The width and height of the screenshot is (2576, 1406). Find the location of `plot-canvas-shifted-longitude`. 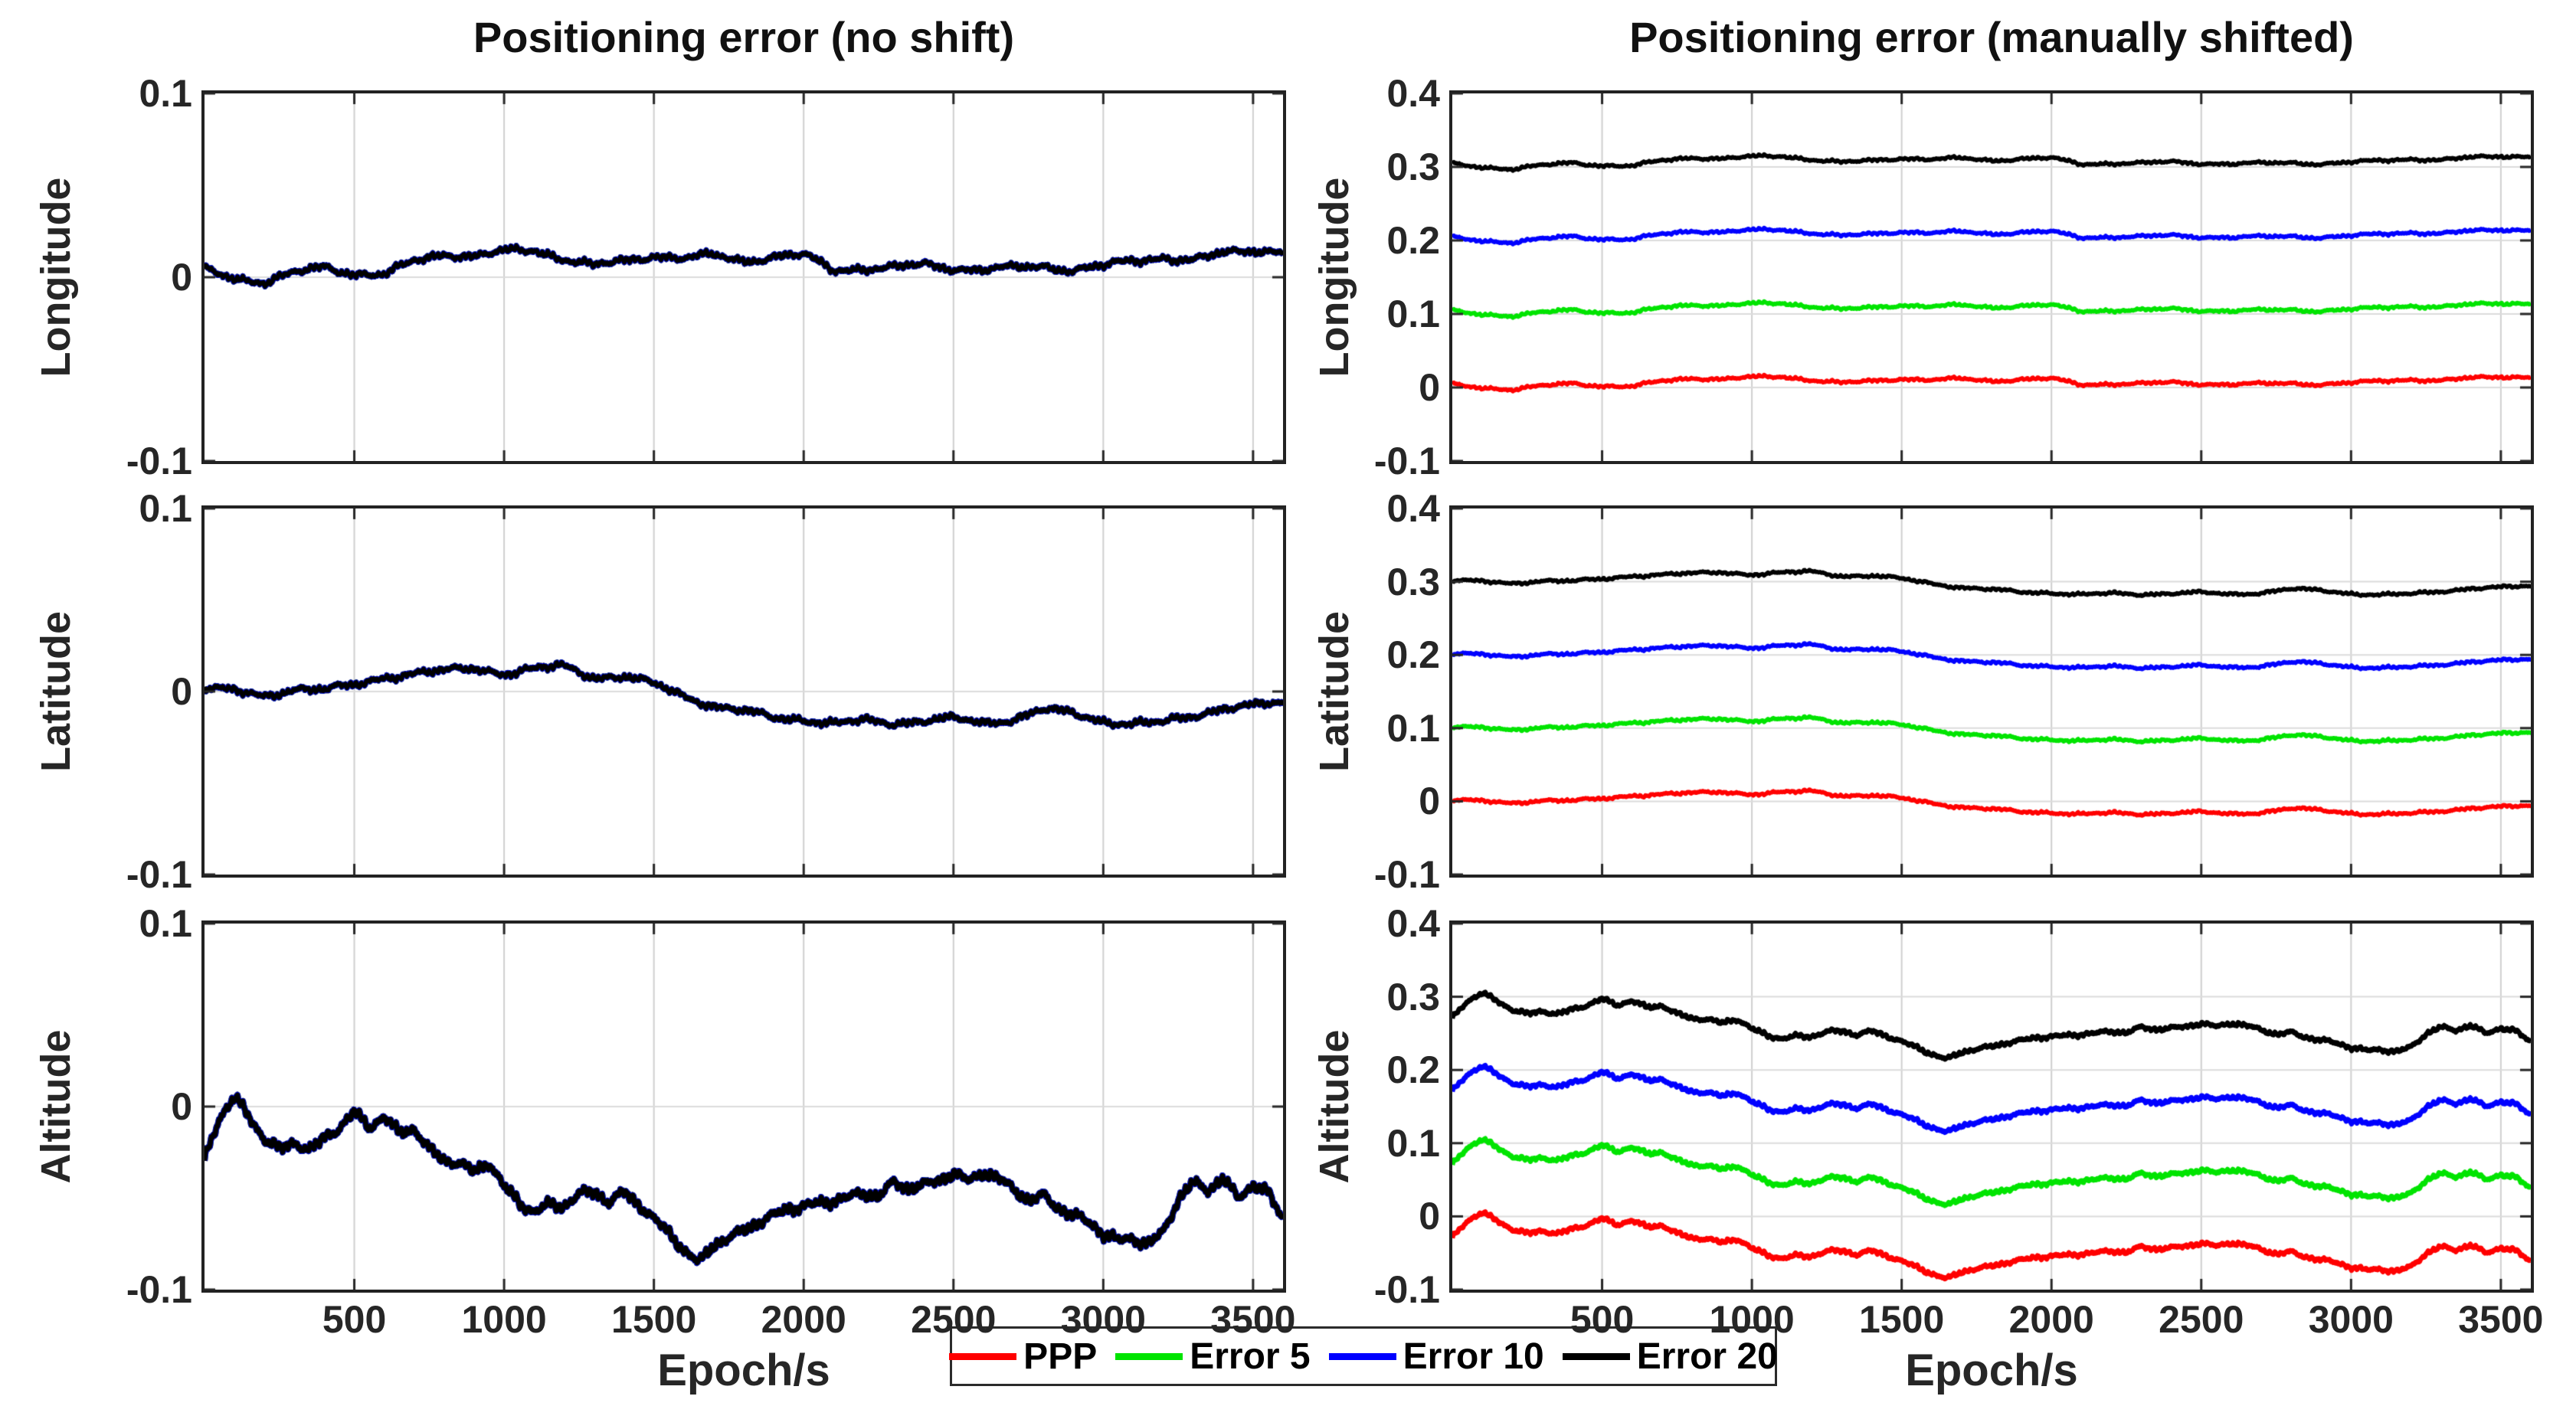

plot-canvas-shifted-longitude is located at coordinates (1991, 277).